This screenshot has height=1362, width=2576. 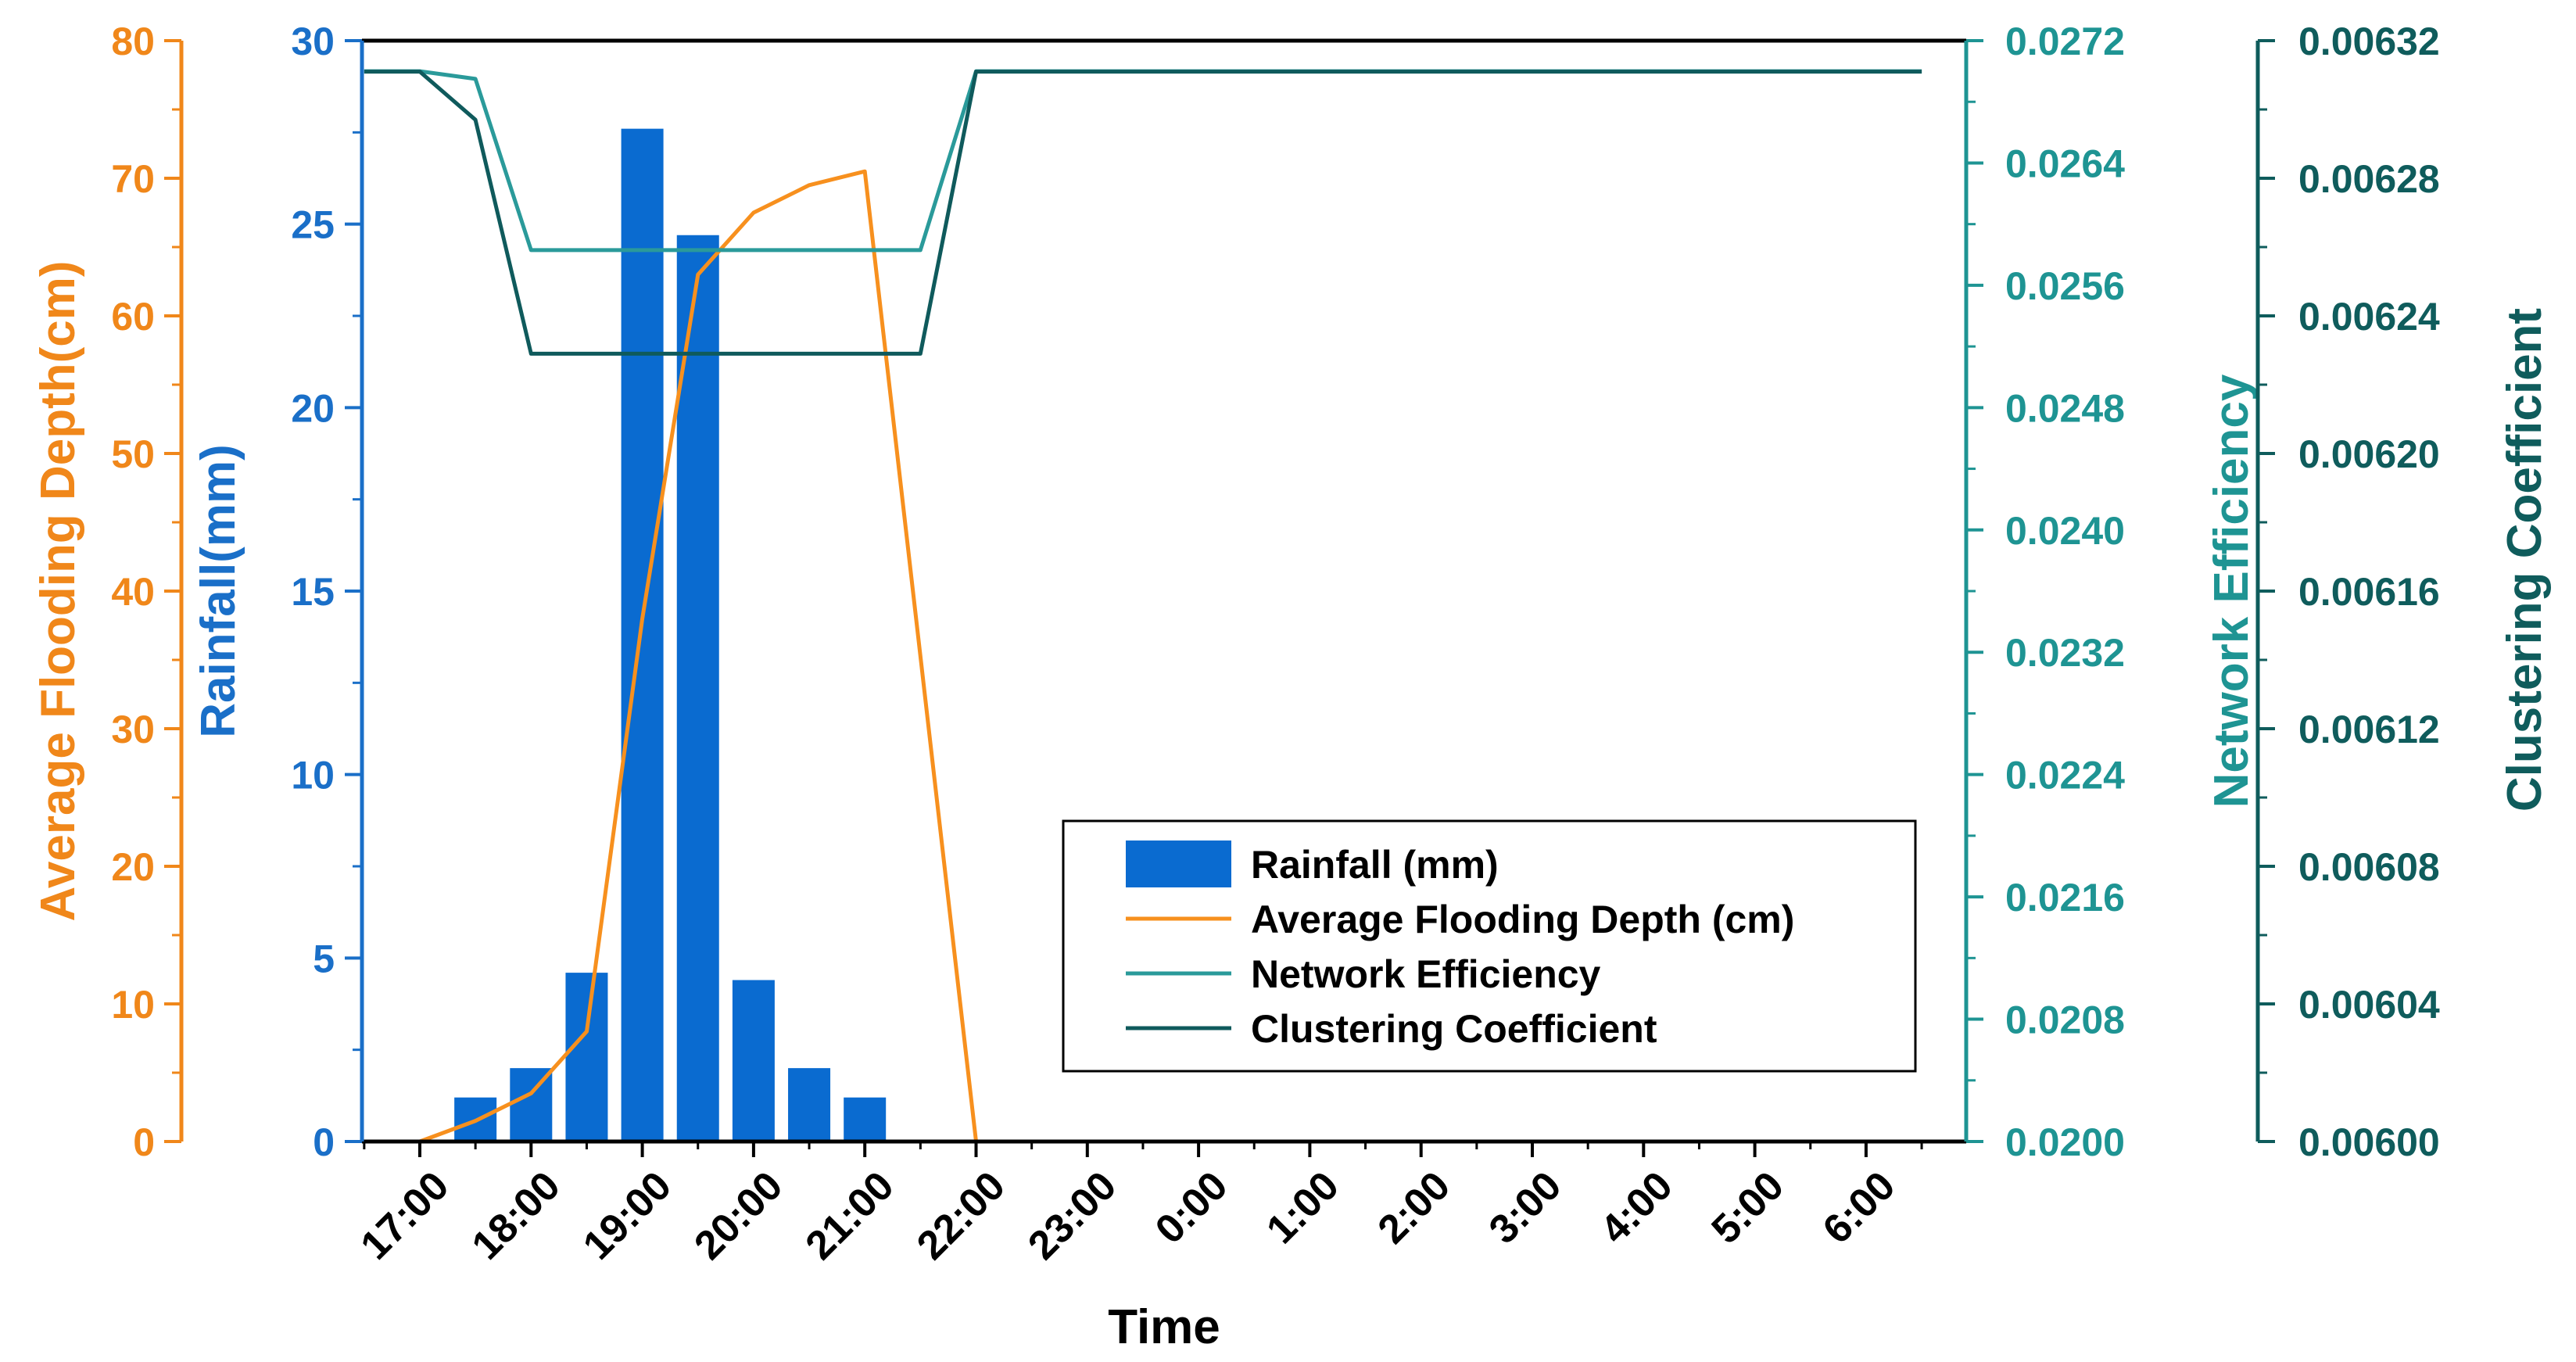 I want to click on flood-tick-label: 10, so click(x=133, y=1005).